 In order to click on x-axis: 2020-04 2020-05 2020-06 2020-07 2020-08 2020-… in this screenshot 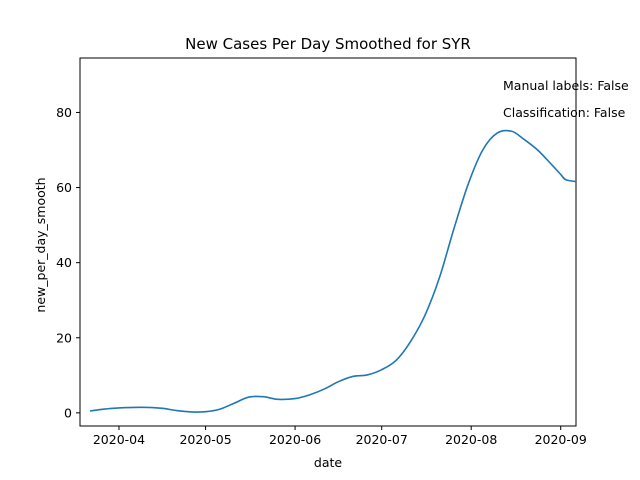, I will do `click(340, 436)`.